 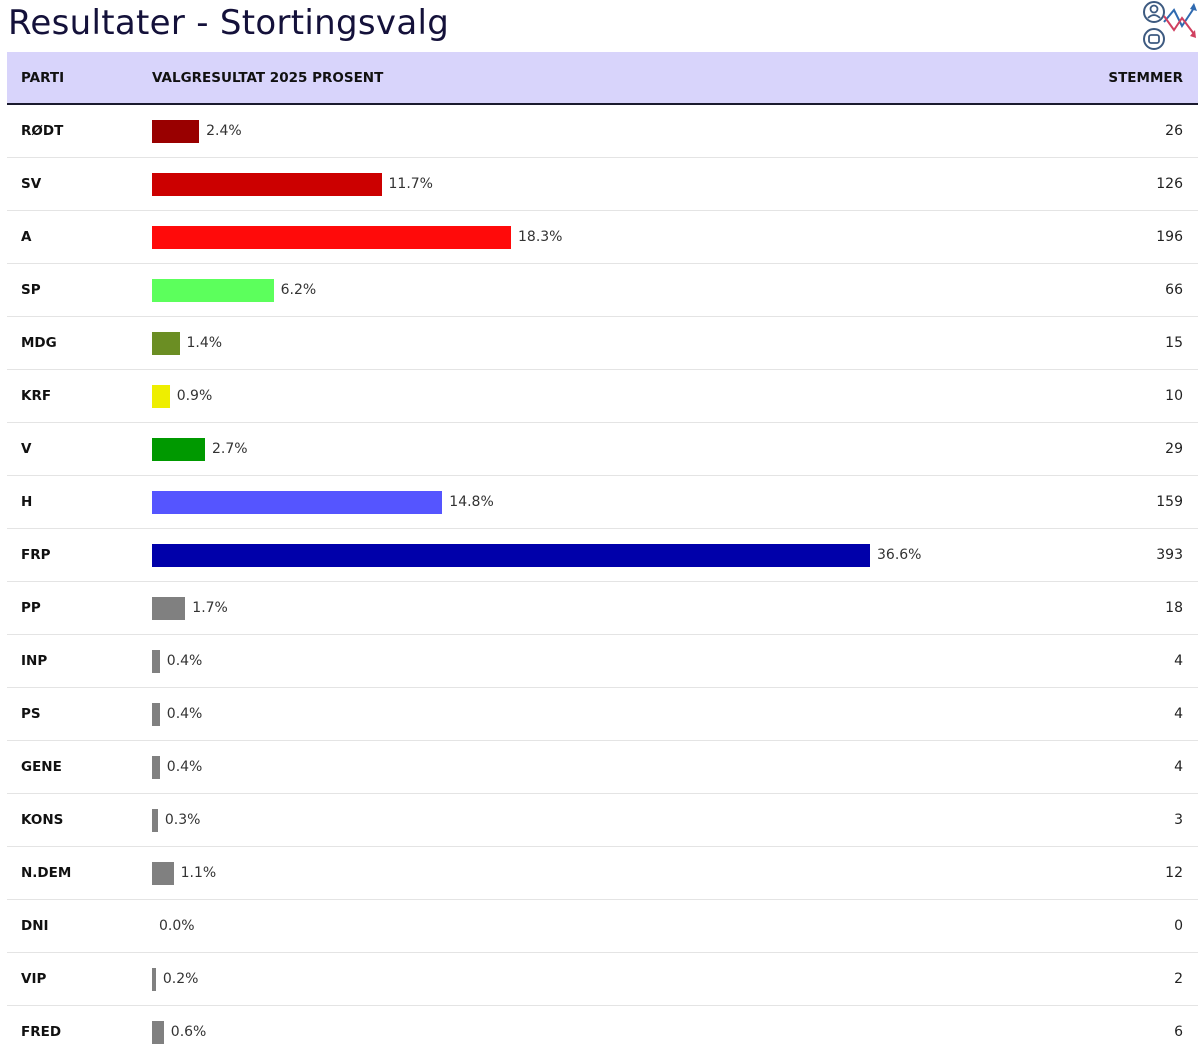 I want to click on votes-value: 126, so click(x=1128, y=184).